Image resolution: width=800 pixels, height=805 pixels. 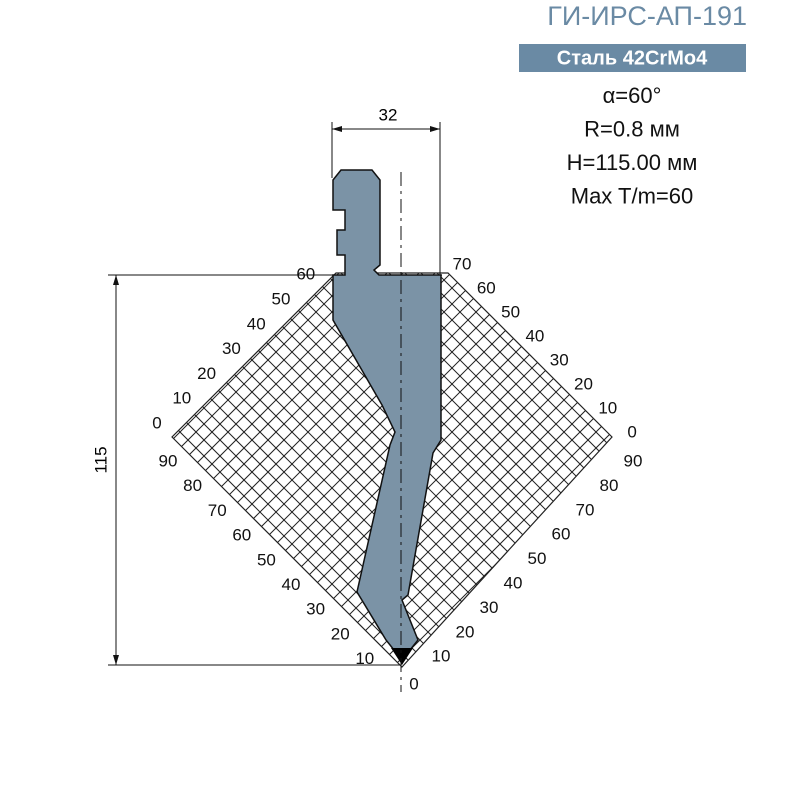 What do you see at coordinates (100, 459) in the screenshot?
I see `dimension-height: 115` at bounding box center [100, 459].